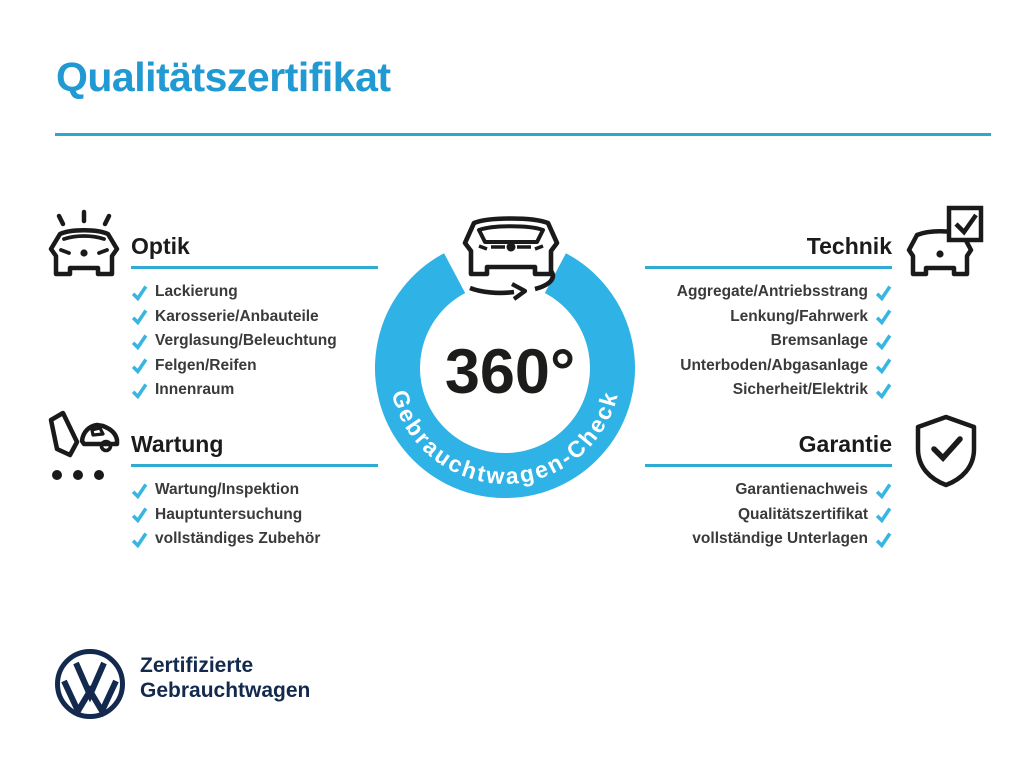  I want to click on list-item: Unterboden/Abgasanlage, so click(768, 366).